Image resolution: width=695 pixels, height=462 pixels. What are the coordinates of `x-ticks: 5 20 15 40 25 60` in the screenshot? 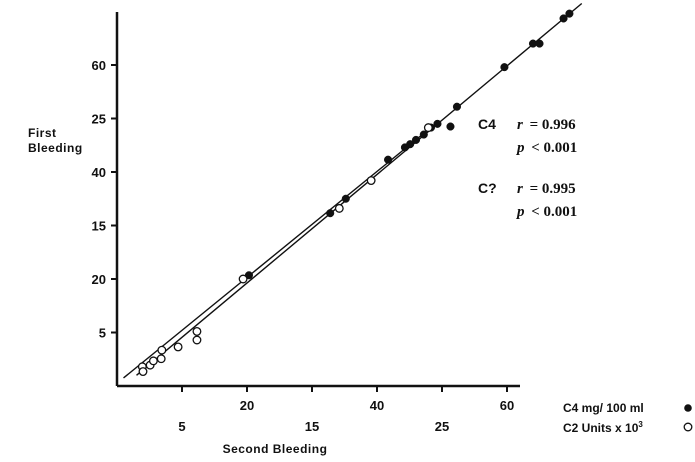 It's located at (346, 410).